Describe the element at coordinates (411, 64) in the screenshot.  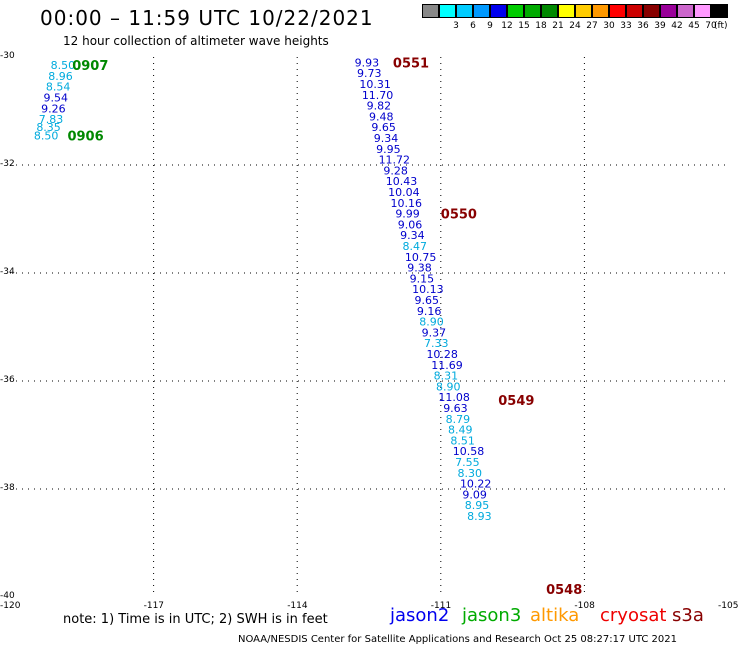
I see `pass-time-label: 0551` at that location.